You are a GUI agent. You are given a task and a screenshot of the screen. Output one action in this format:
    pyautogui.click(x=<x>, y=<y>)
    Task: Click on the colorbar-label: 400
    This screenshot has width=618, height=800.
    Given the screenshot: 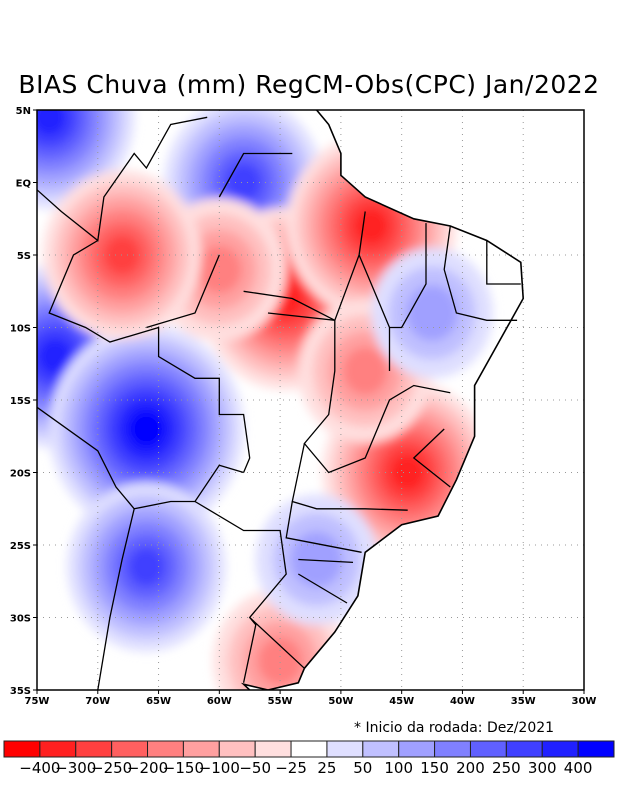 What is the action you would take?
    pyautogui.click(x=578, y=768)
    